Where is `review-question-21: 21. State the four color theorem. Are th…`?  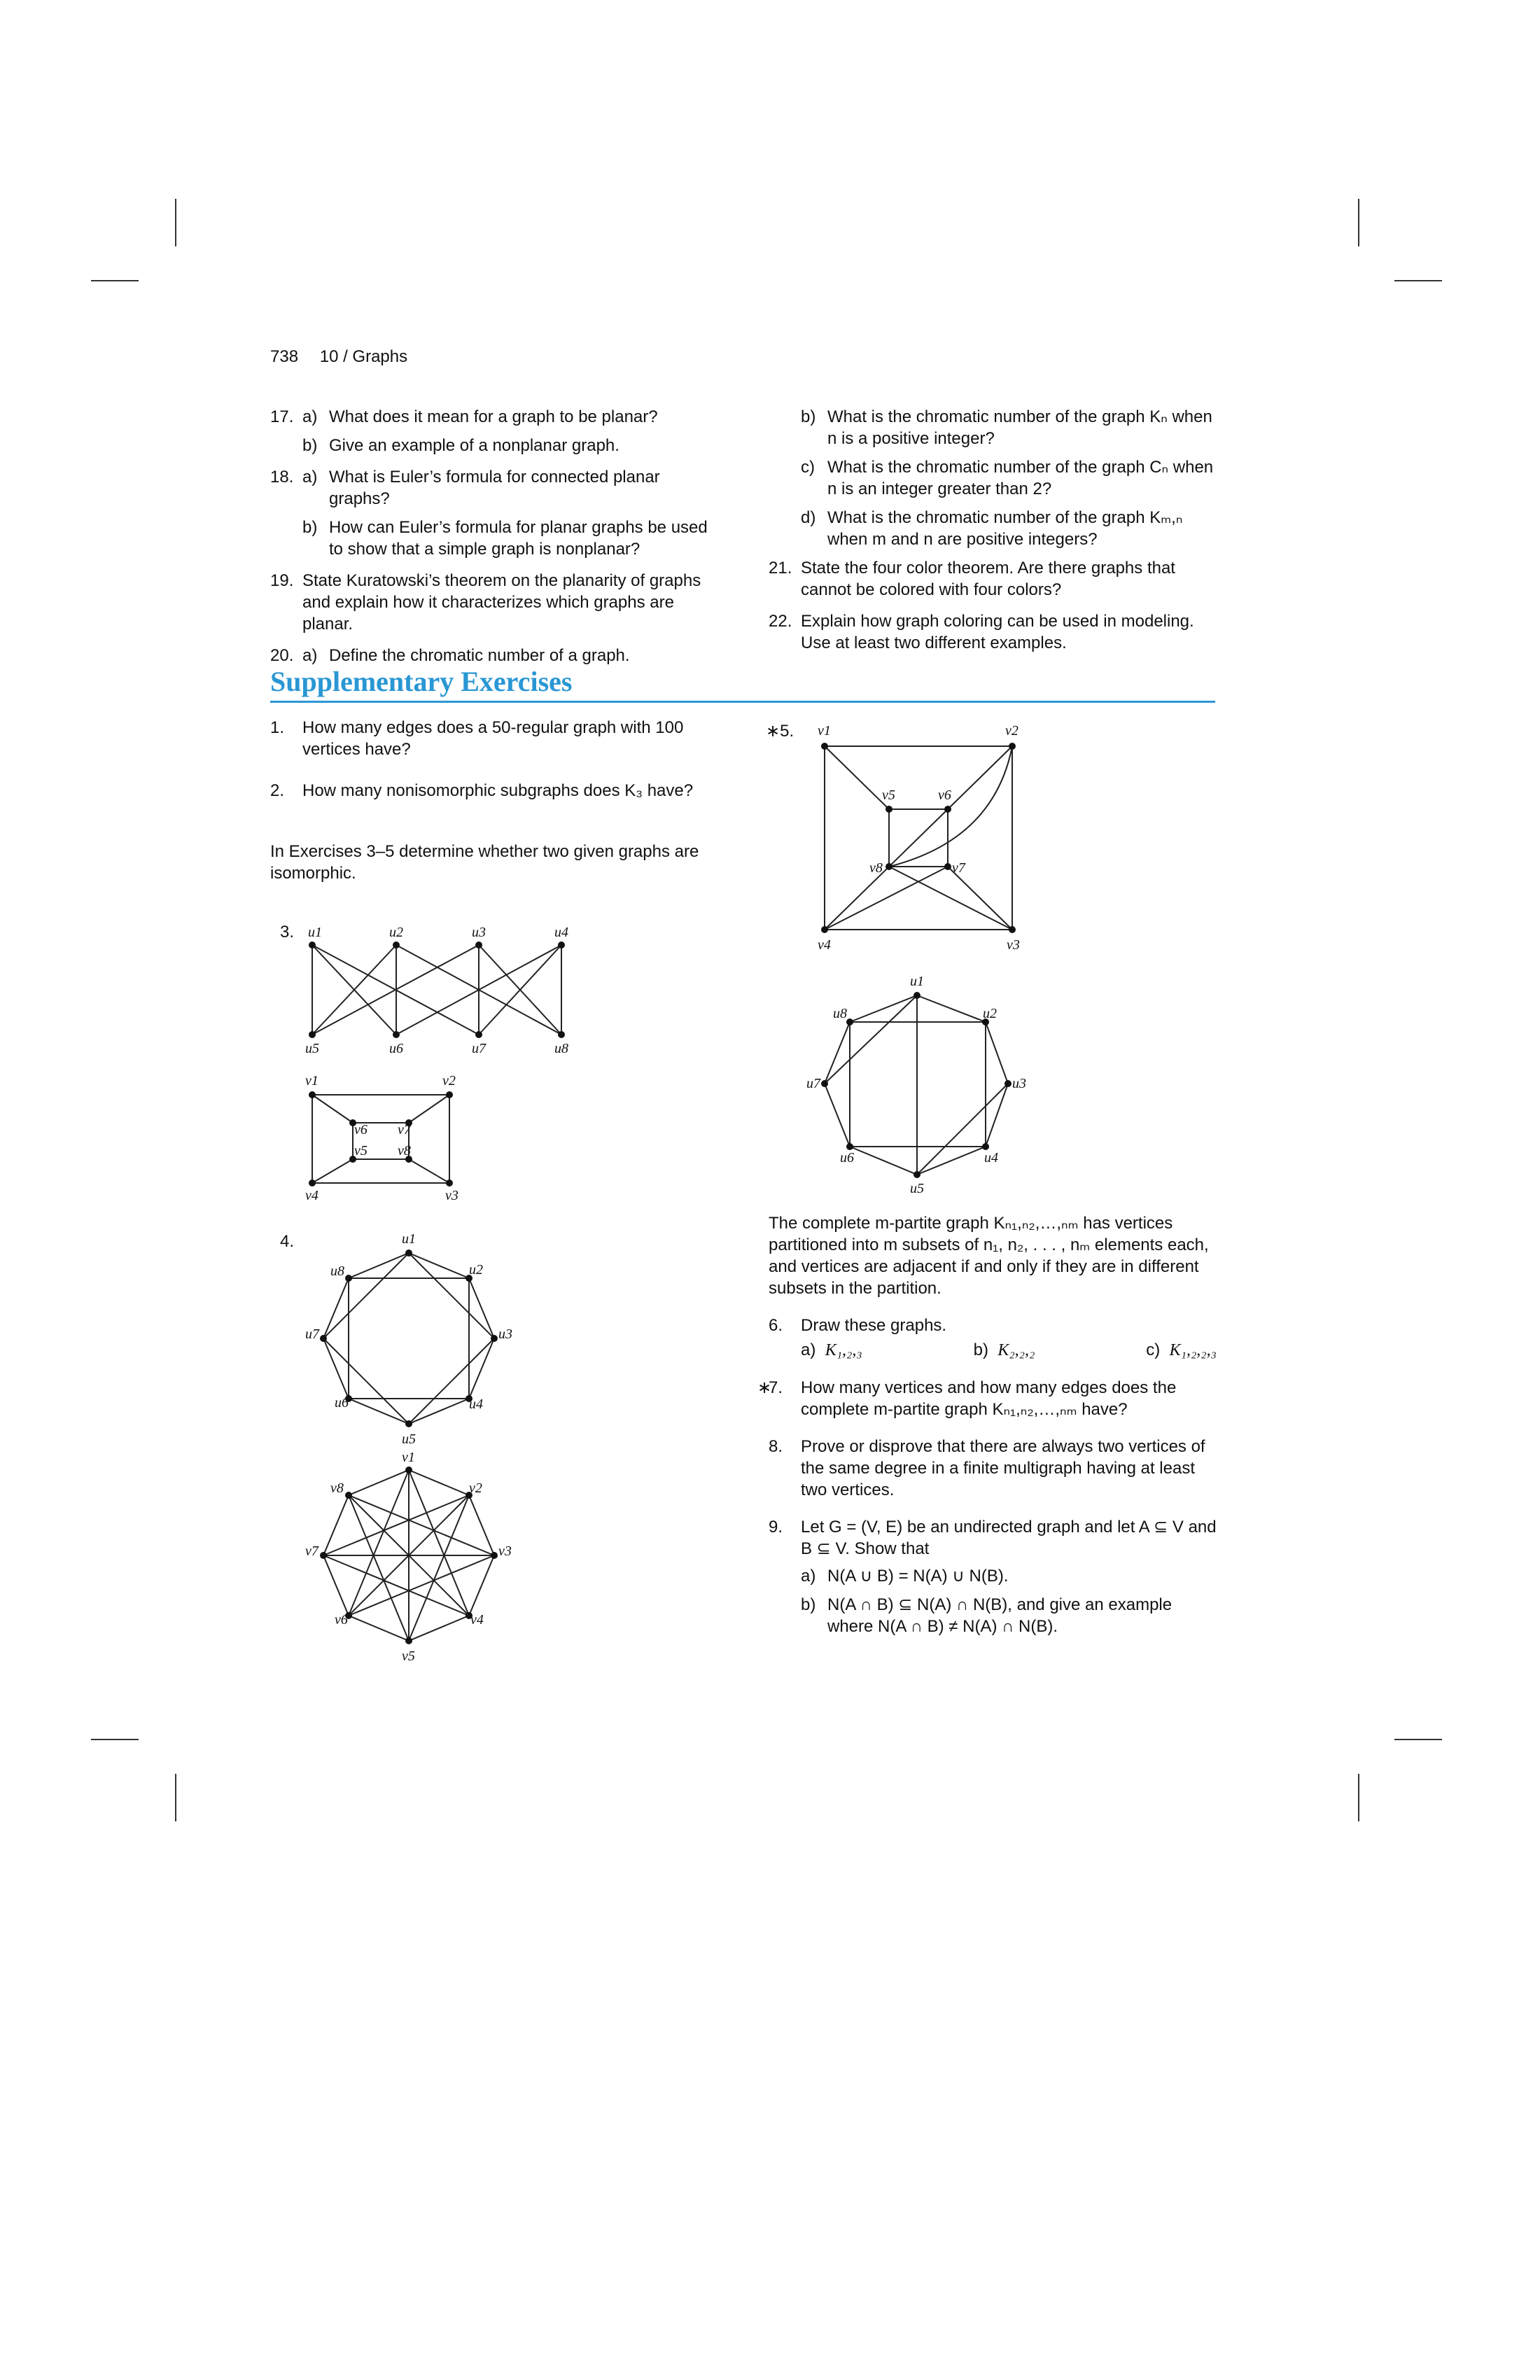 review-question-21: 21. State the four color theorem. Are th… is located at coordinates (993, 579).